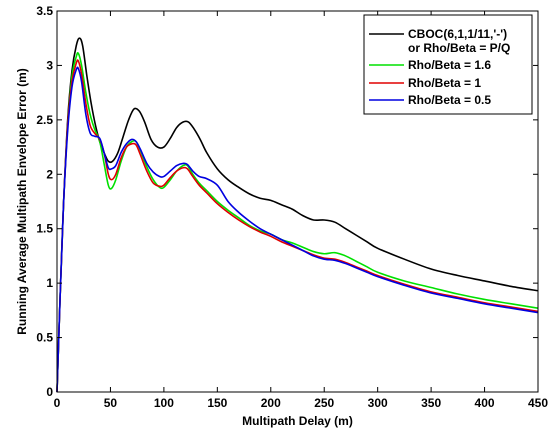 The width and height of the screenshot is (552, 432). Describe the element at coordinates (449, 100) in the screenshot. I see `legend-label-4: Rho/Beta = 0.5` at that location.